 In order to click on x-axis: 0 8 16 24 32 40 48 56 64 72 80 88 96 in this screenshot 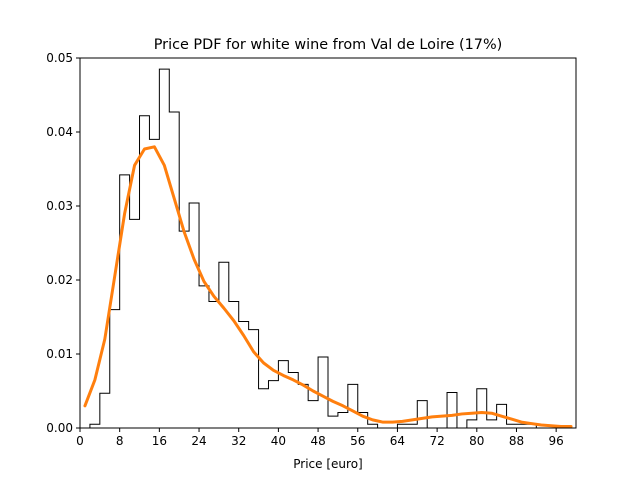, I will do `click(320, 438)`.